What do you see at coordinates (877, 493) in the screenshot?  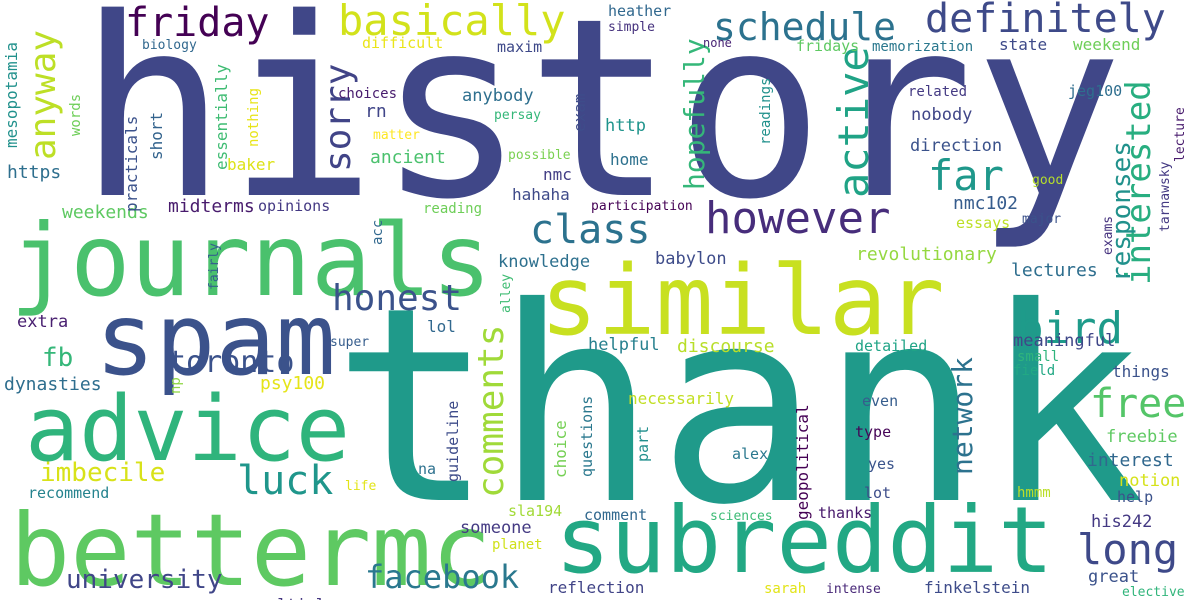 I see `word-lot: lot` at bounding box center [877, 493].